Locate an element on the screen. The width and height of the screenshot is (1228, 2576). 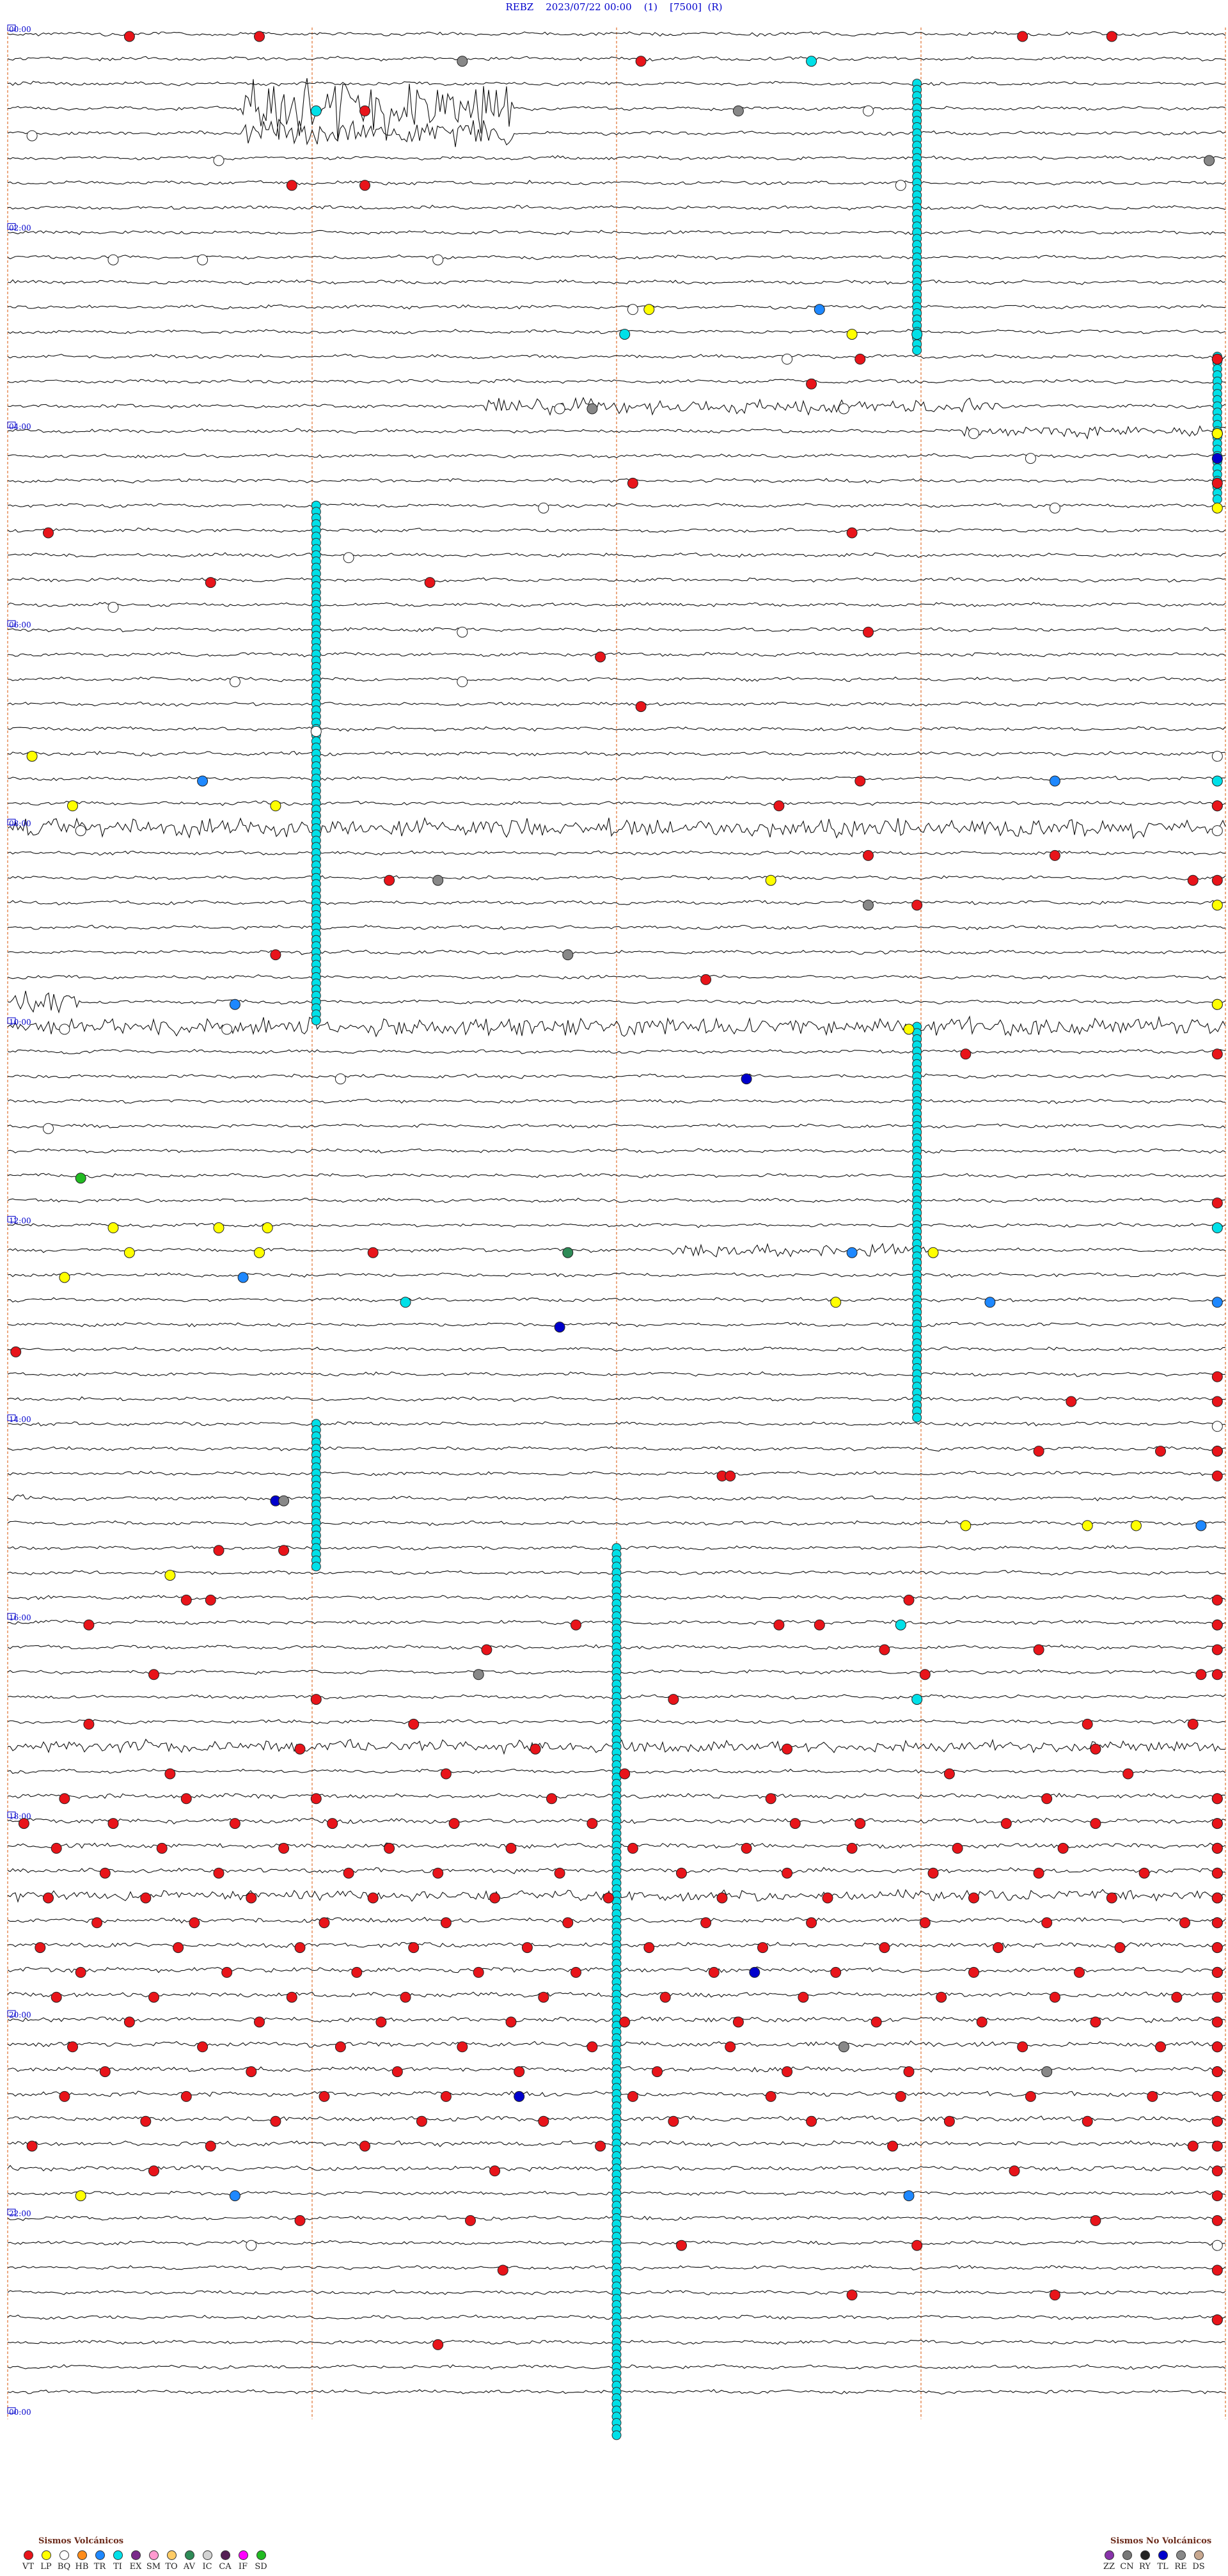
legend-item-ry: RY is located at coordinates (1145, 2561).